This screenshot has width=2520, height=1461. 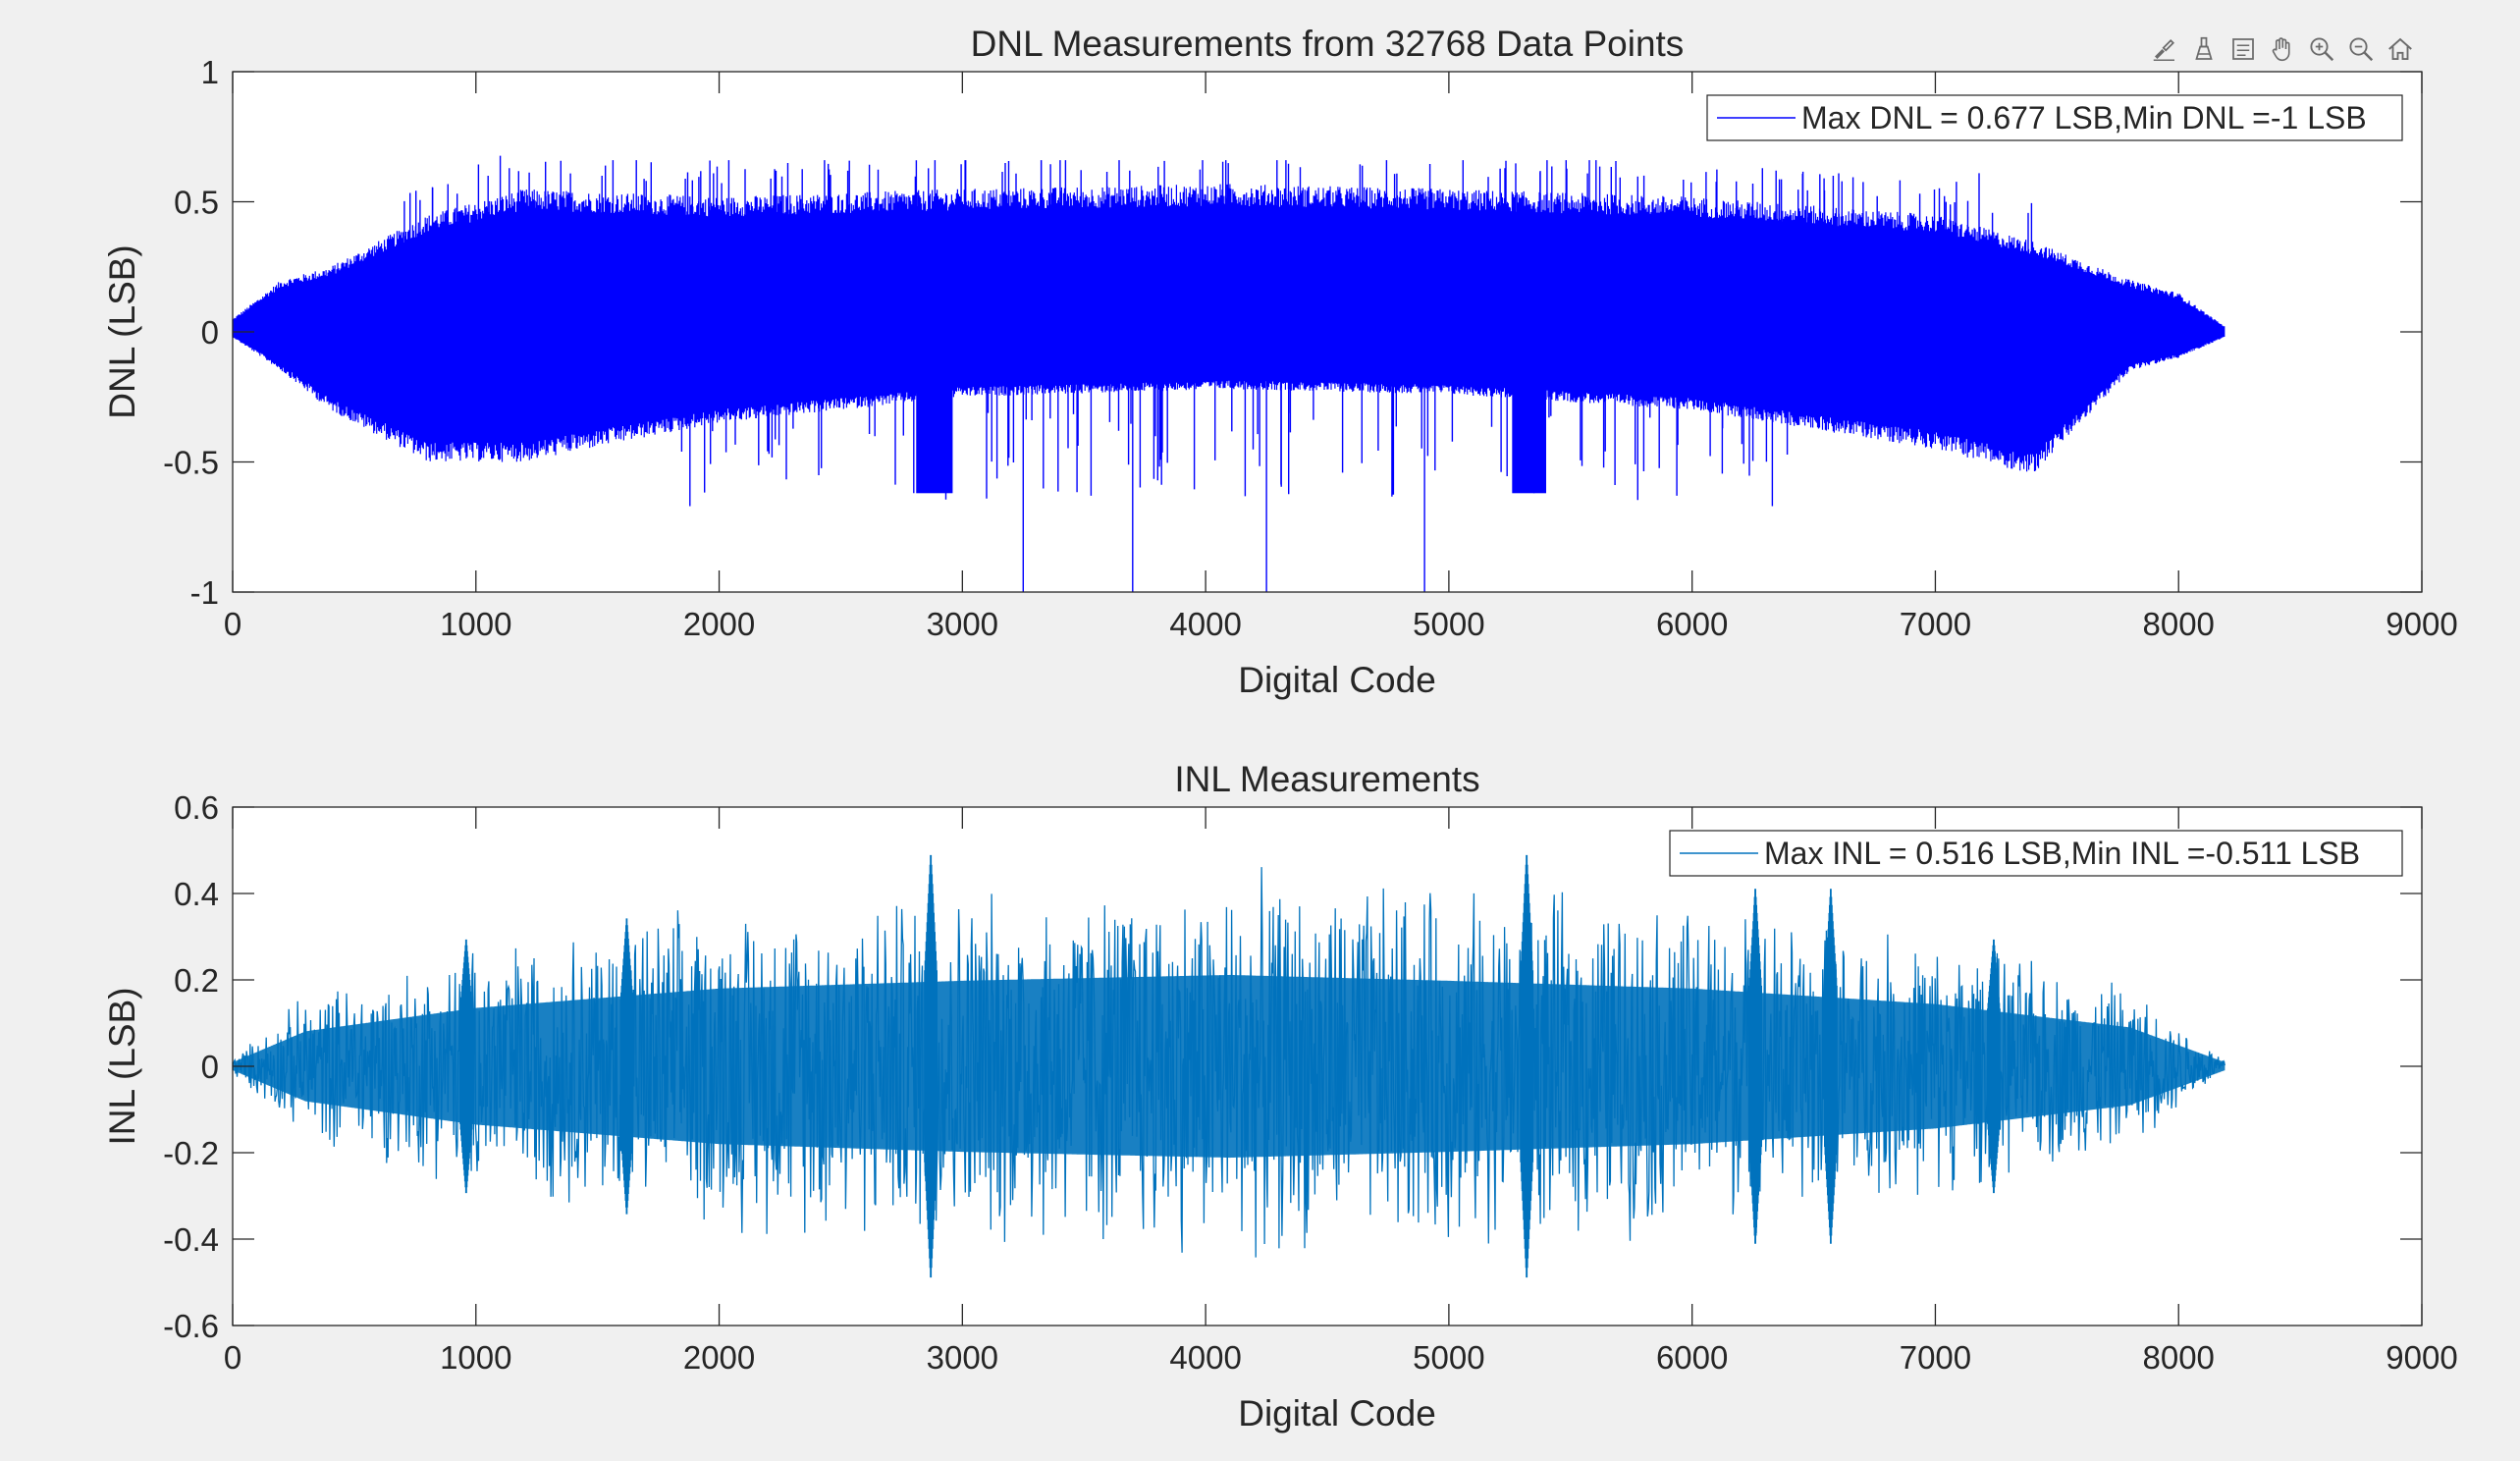 I want to click on brush-button, so click(x=2164, y=49).